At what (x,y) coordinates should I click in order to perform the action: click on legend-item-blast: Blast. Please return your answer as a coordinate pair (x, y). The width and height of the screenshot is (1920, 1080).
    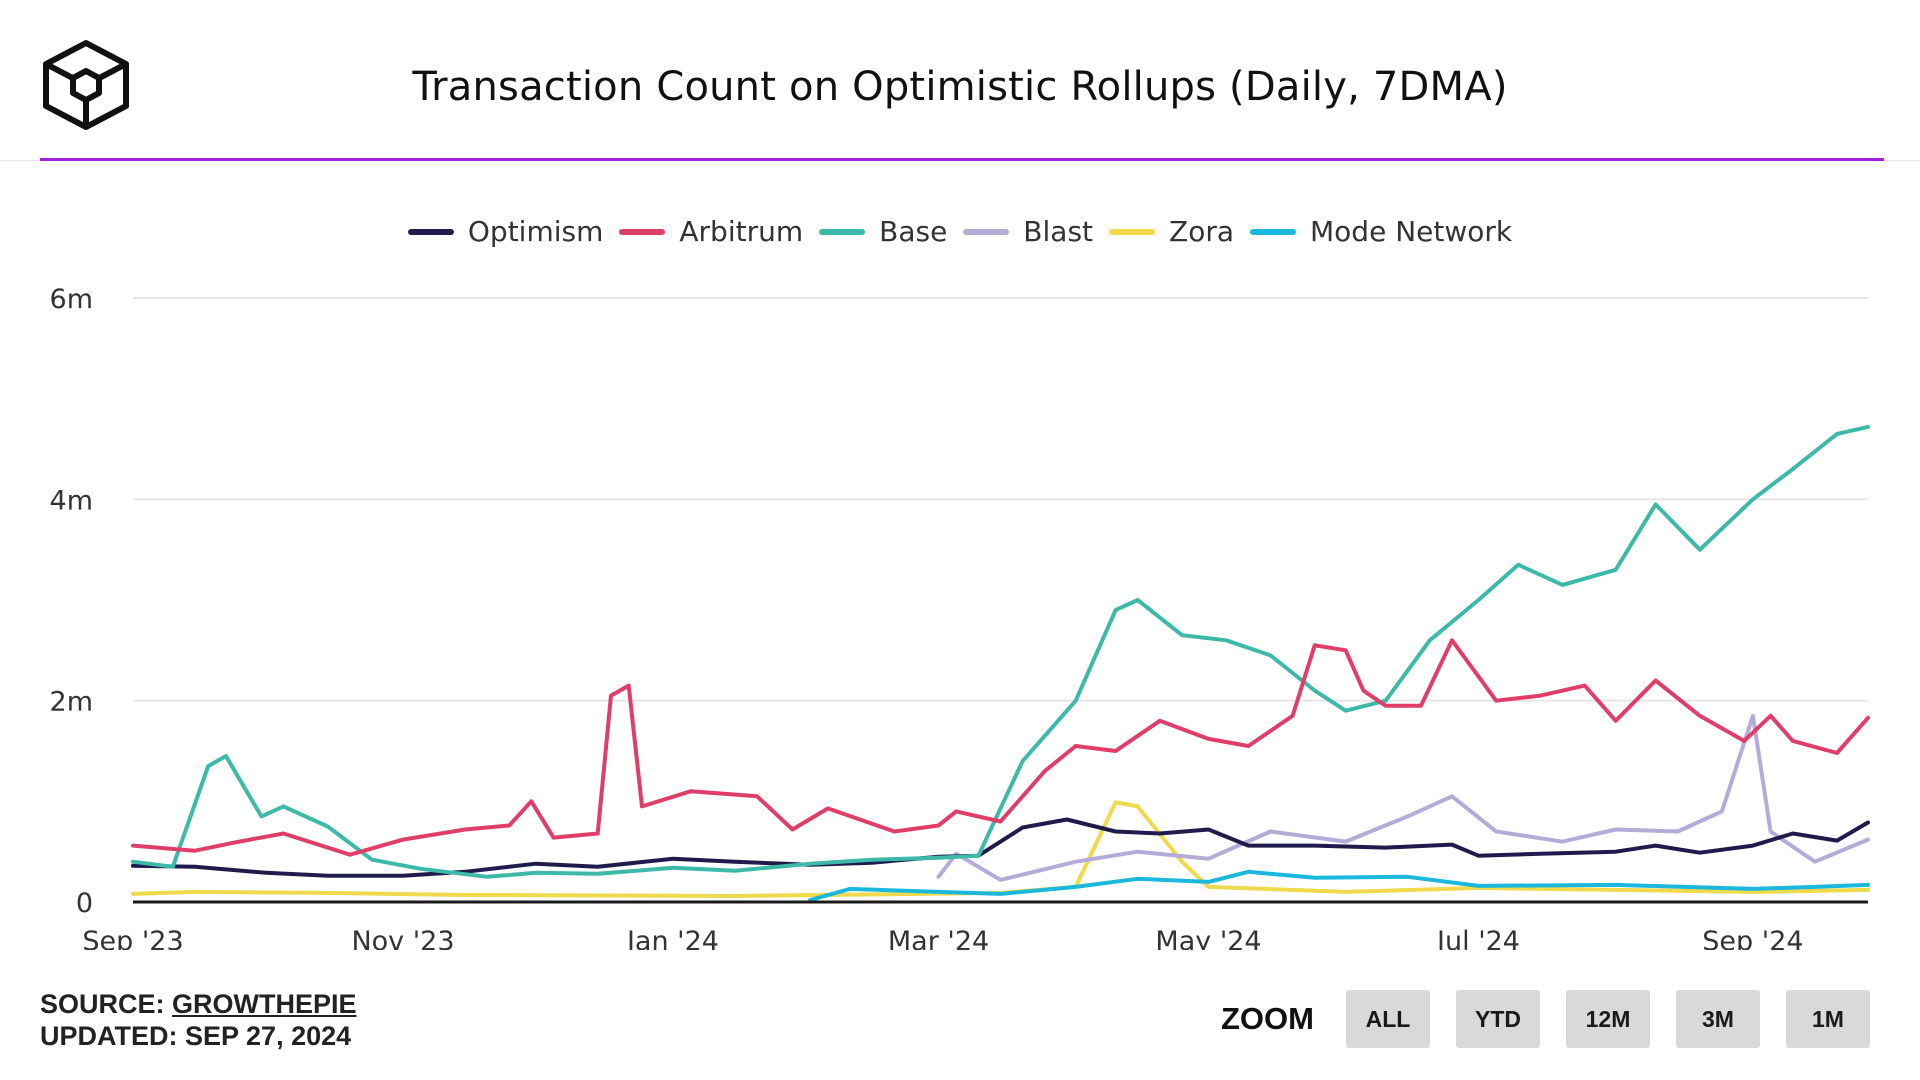
    Looking at the image, I should click on (1028, 231).